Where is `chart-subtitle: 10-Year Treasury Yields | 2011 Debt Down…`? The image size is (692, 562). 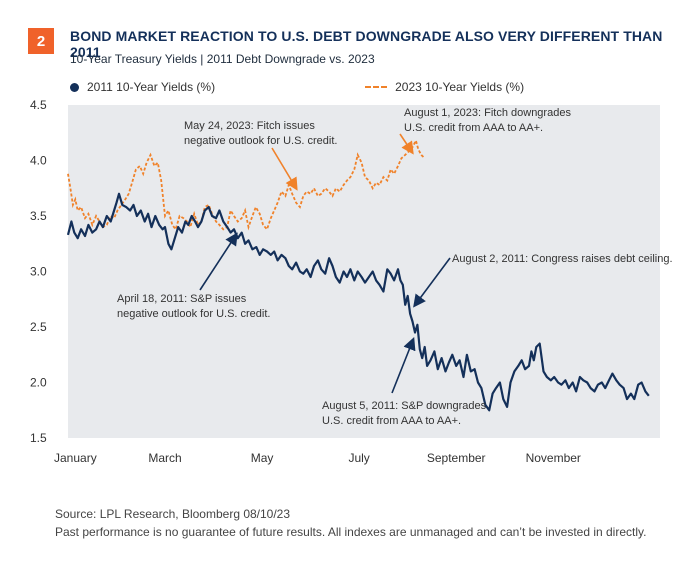 chart-subtitle: 10-Year Treasury Yields | 2011 Debt Down… is located at coordinates (222, 59).